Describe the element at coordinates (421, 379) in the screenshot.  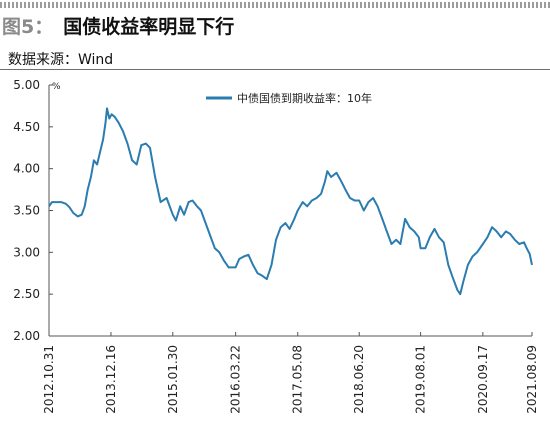
I see `x-tick-label: 2019.08.01` at that location.